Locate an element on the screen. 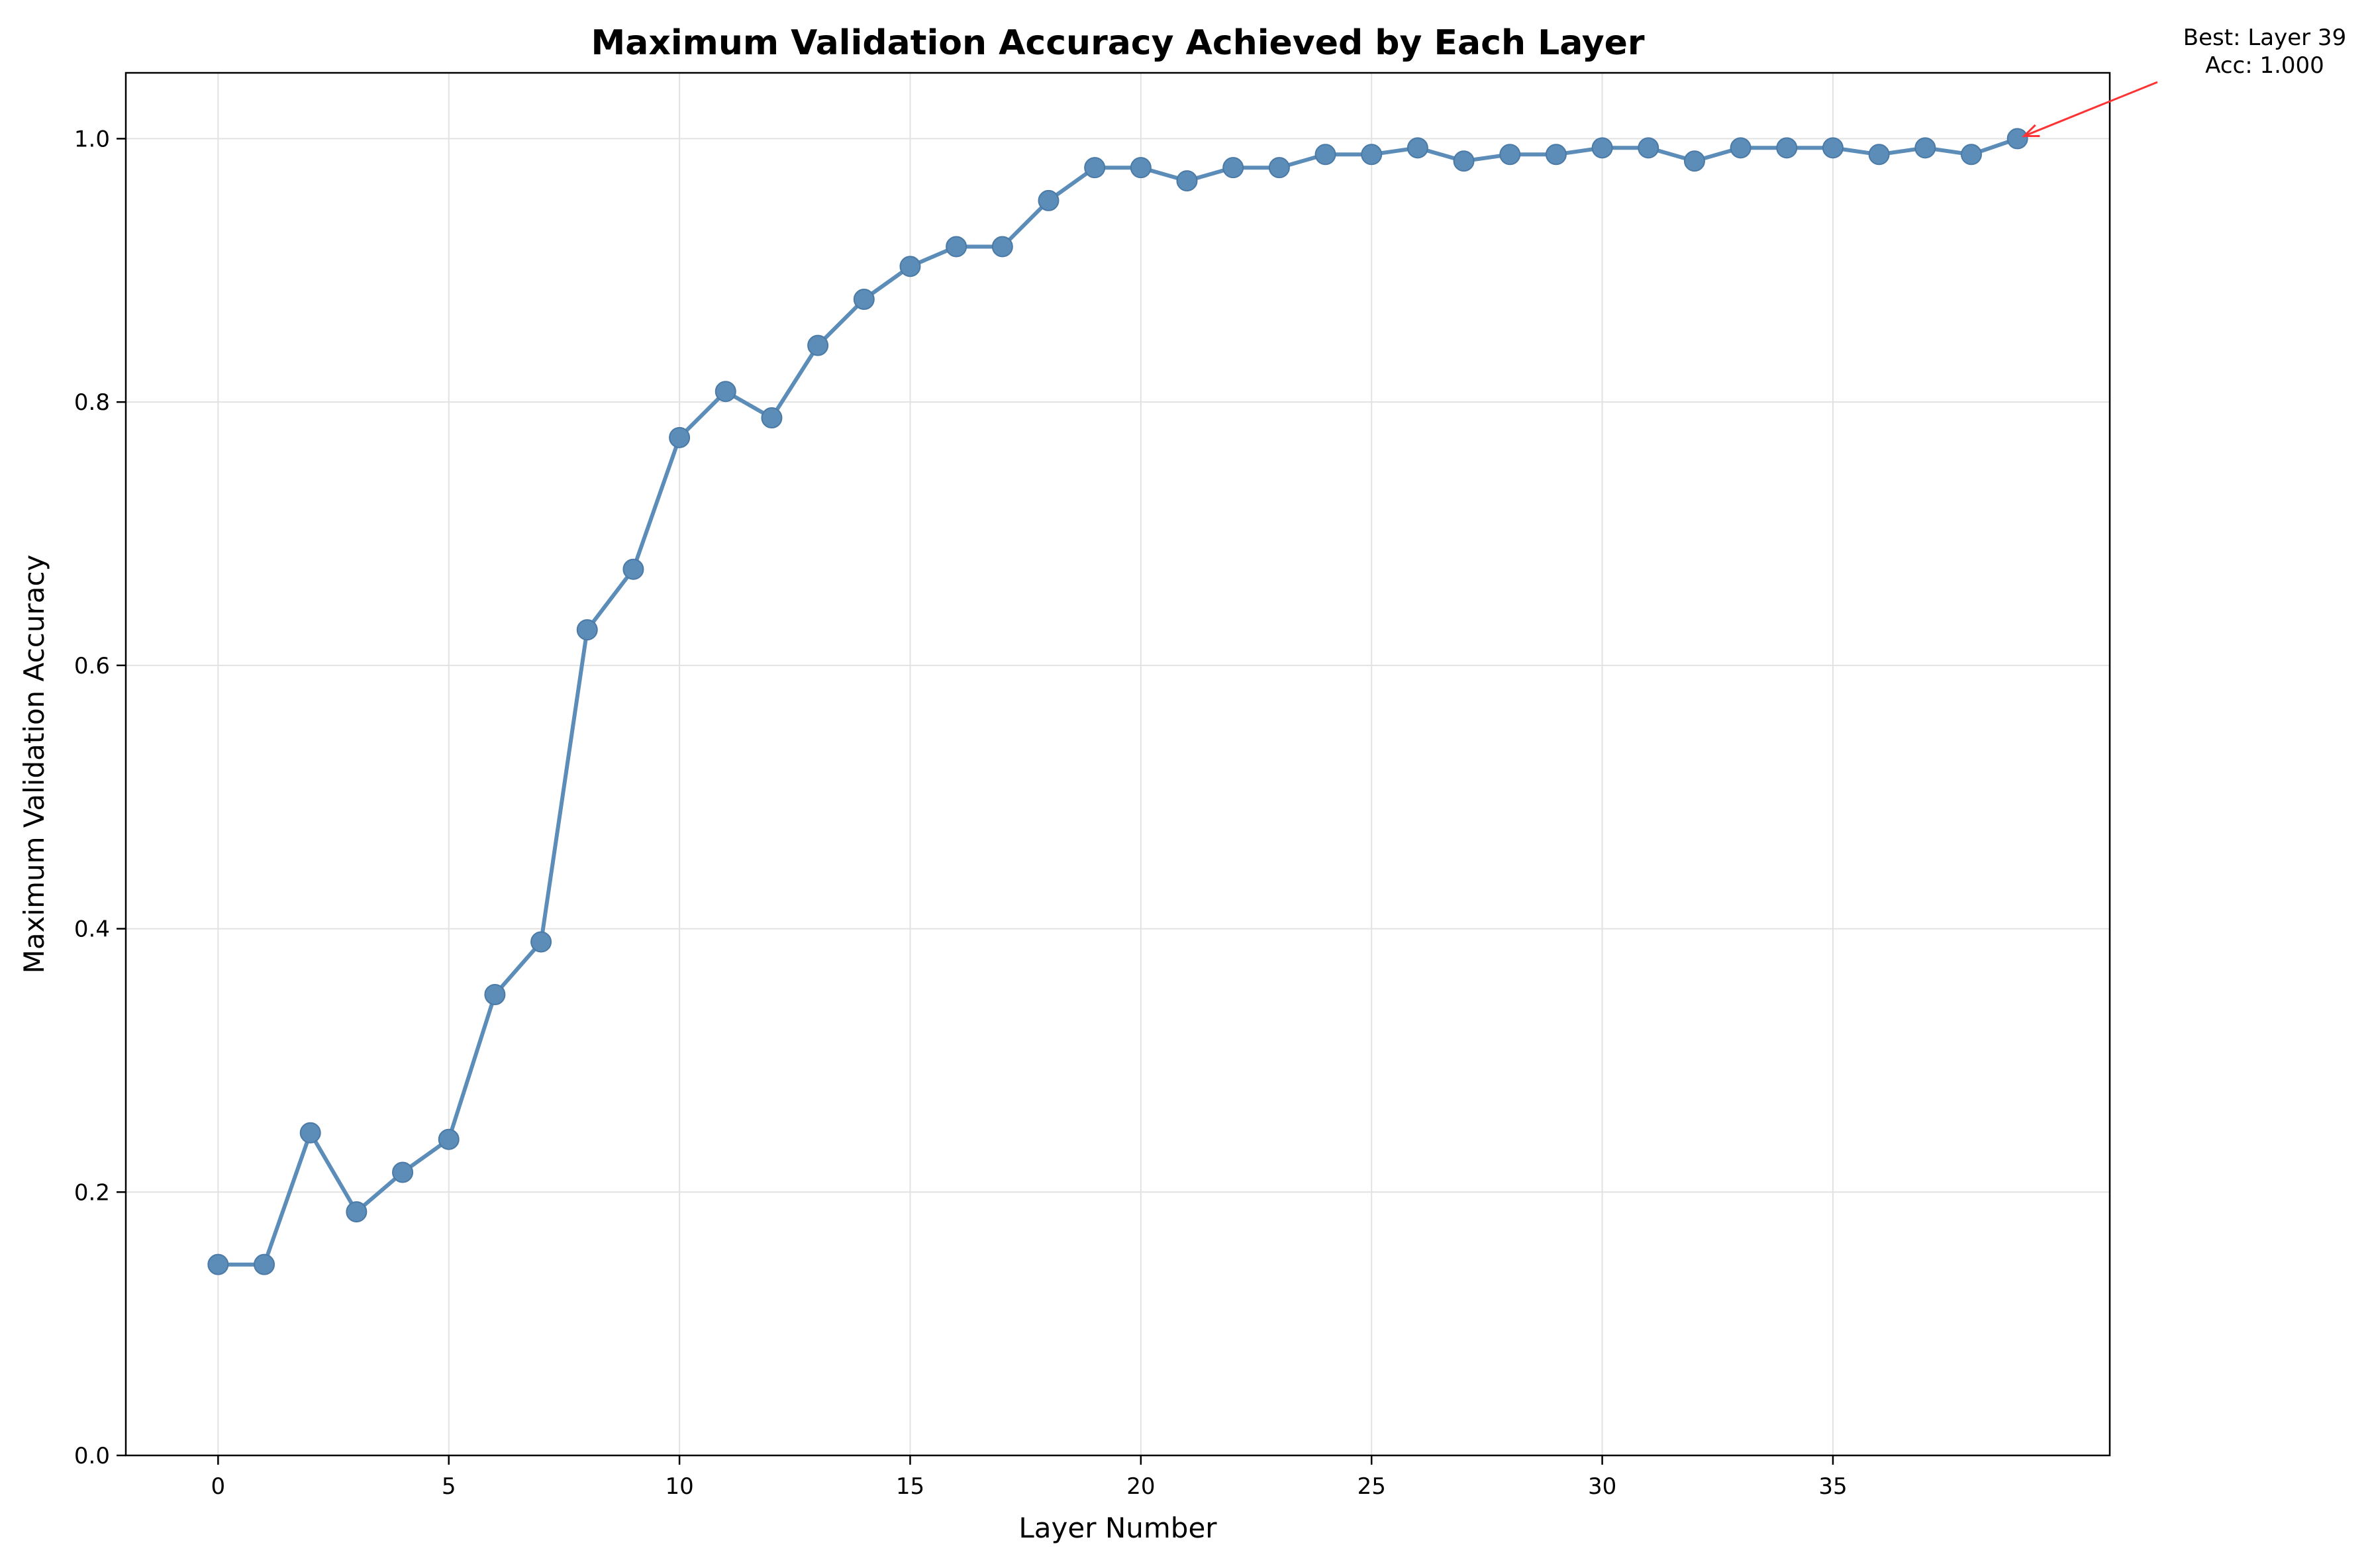 Image resolution: width=2370 pixels, height=1568 pixels. annotation-line-2: Acc: 1.000 is located at coordinates (2264, 65).